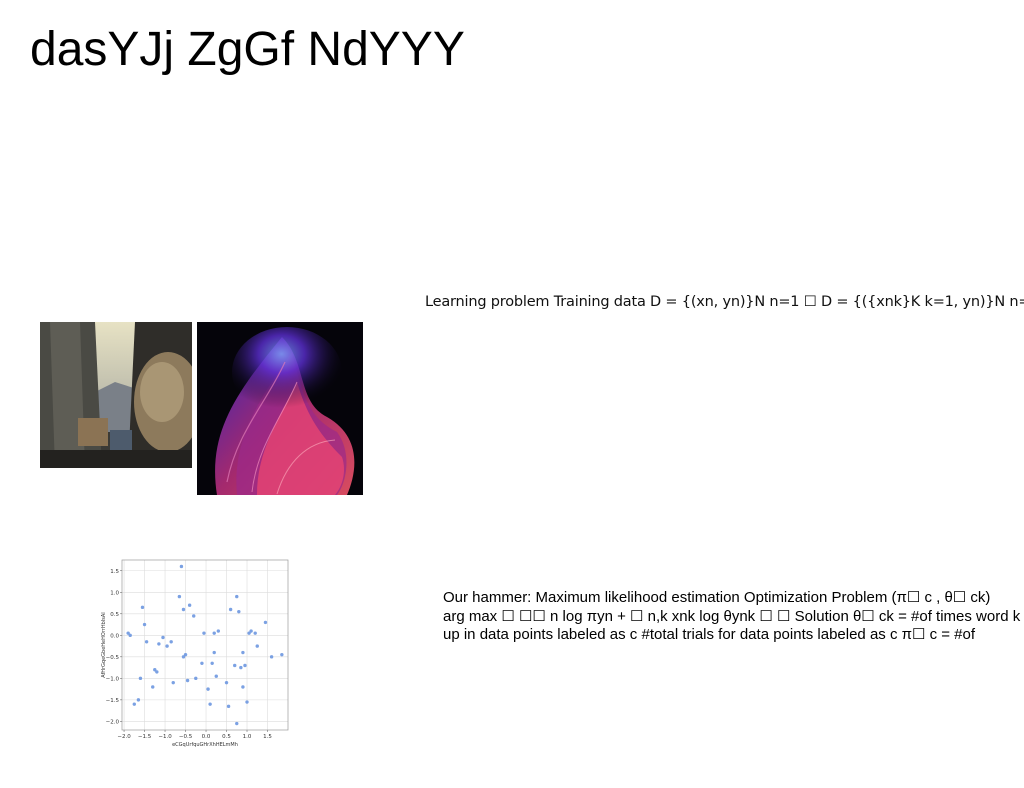 This screenshot has width=1024, height=788. What do you see at coordinates (267, 737) in the screenshot?
I see `x-tick-label: 1.5` at bounding box center [267, 737].